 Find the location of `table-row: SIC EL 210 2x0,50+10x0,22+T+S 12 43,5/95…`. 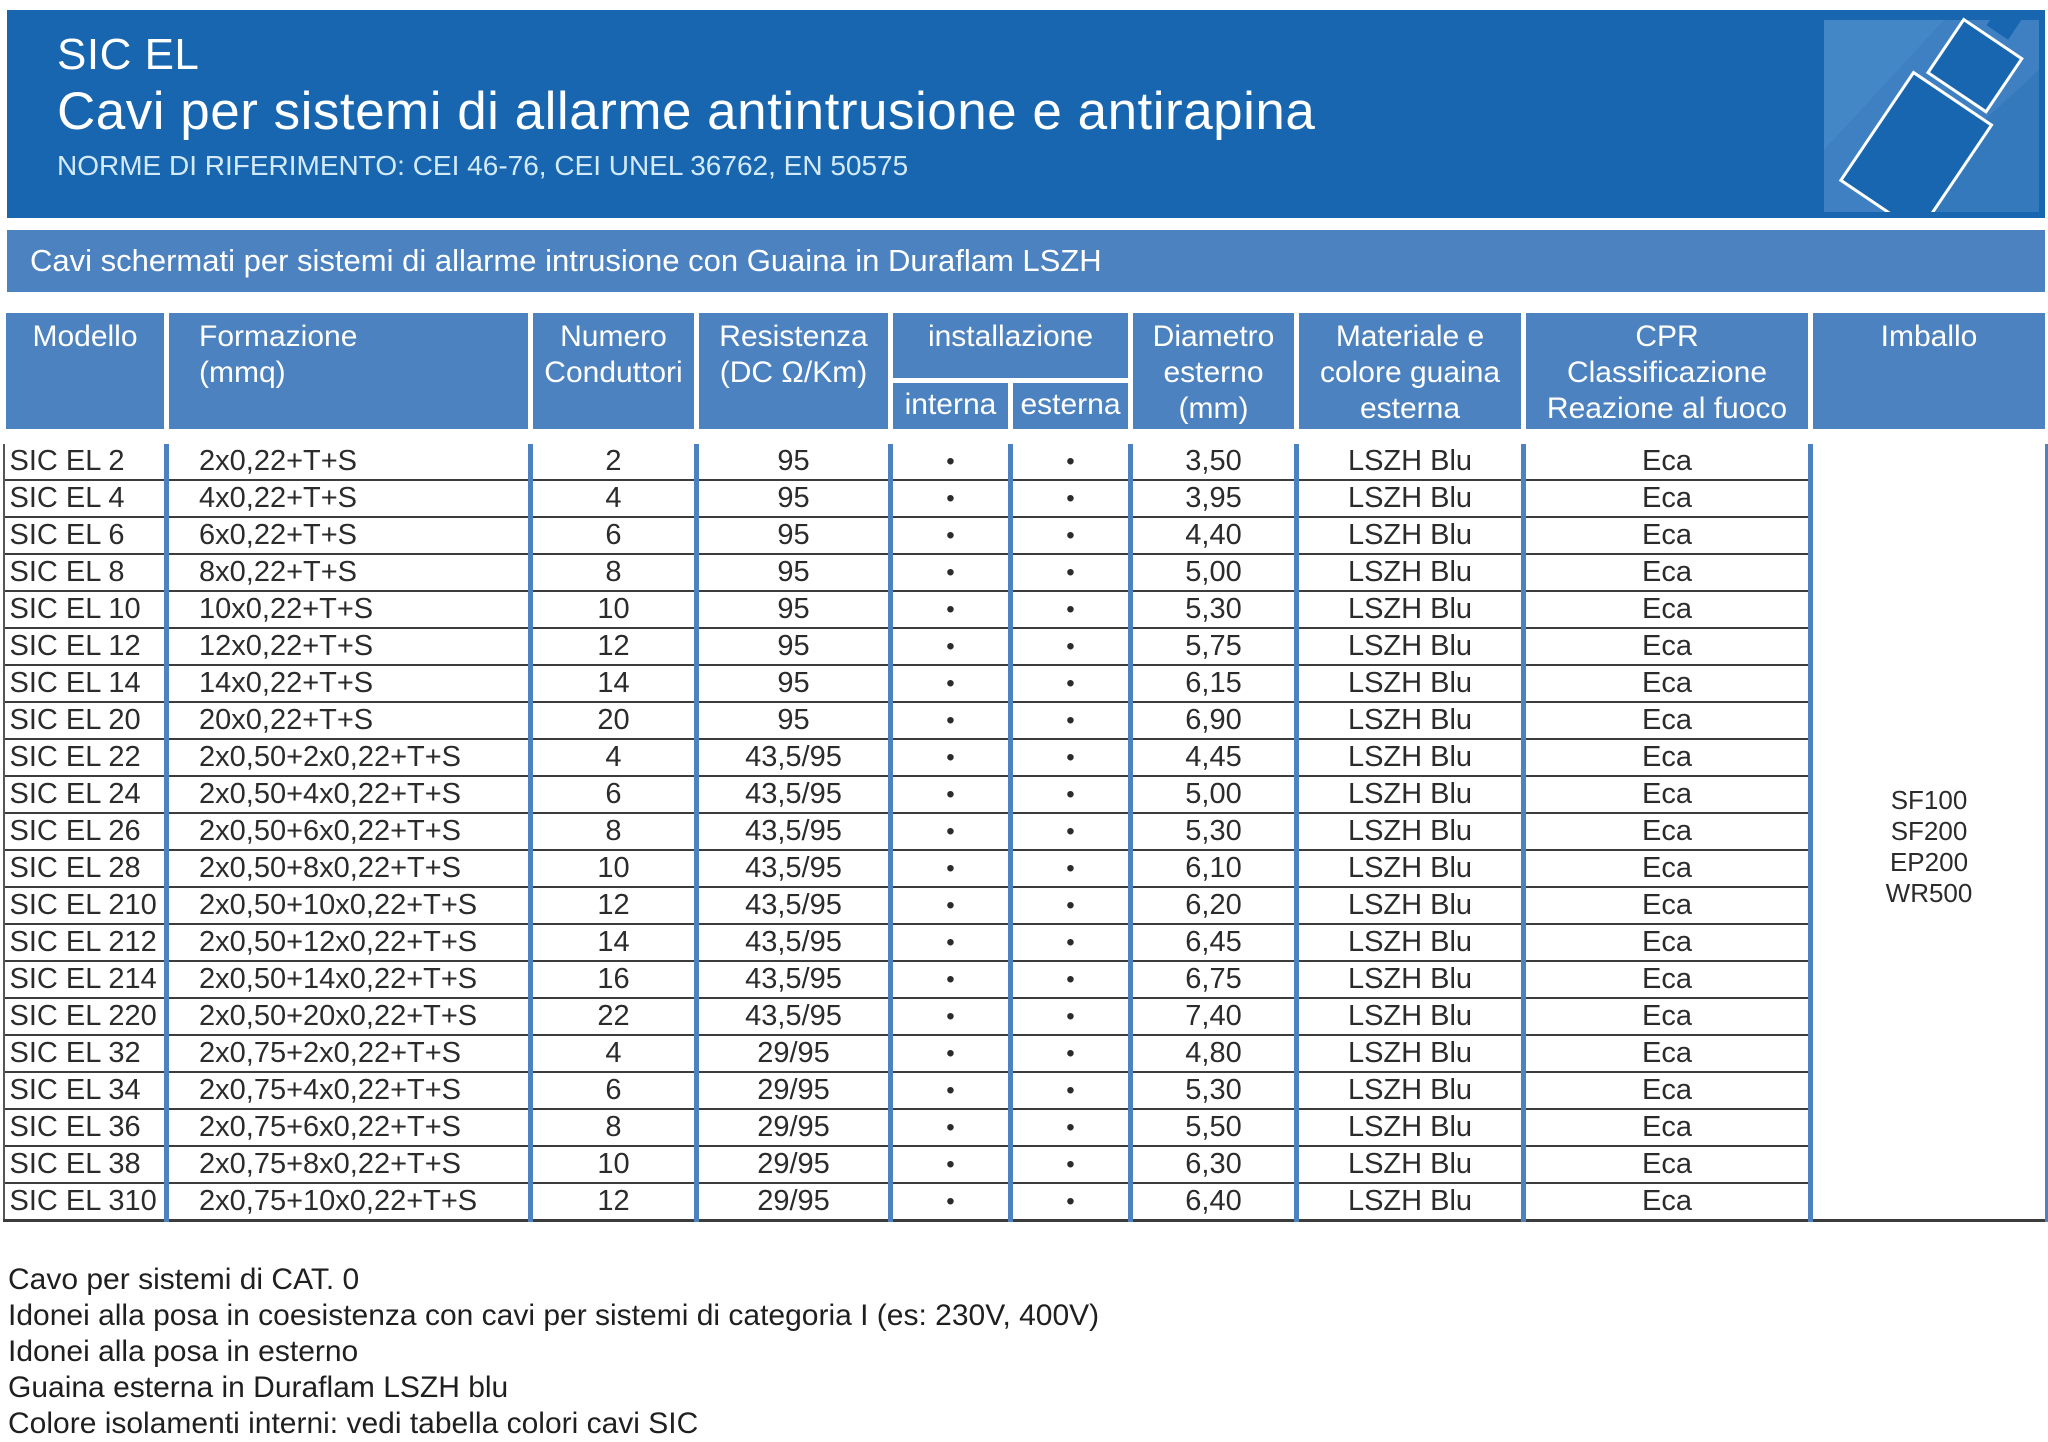

table-row: SIC EL 210 2x0,50+10x0,22+T+S 12 43,5/95… is located at coordinates (1025, 905).